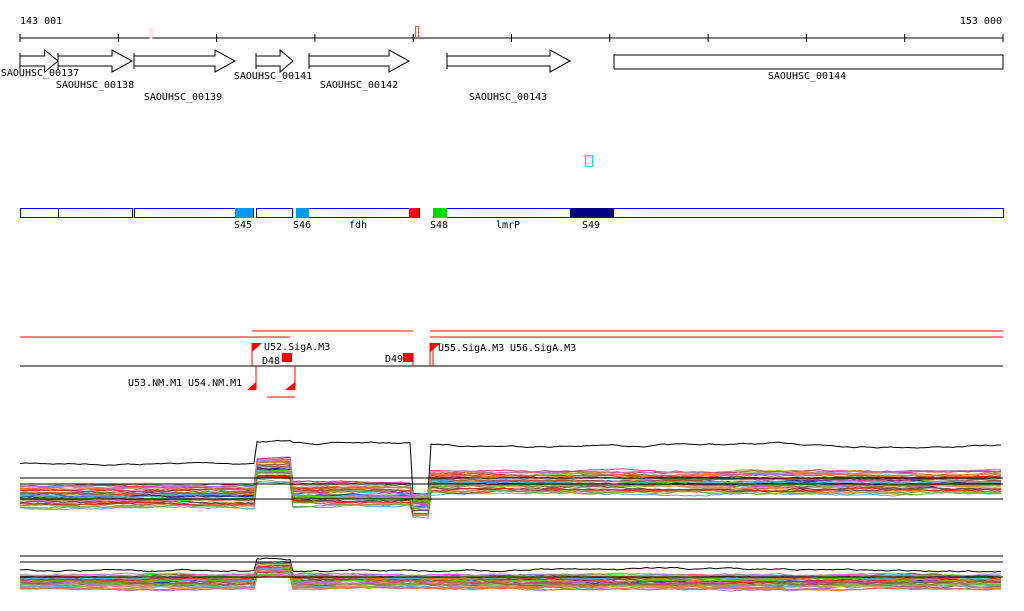 Image resolution: width=1024 pixels, height=611 pixels. I want to click on gene-label: SAOUHSC_00143, so click(508, 97).